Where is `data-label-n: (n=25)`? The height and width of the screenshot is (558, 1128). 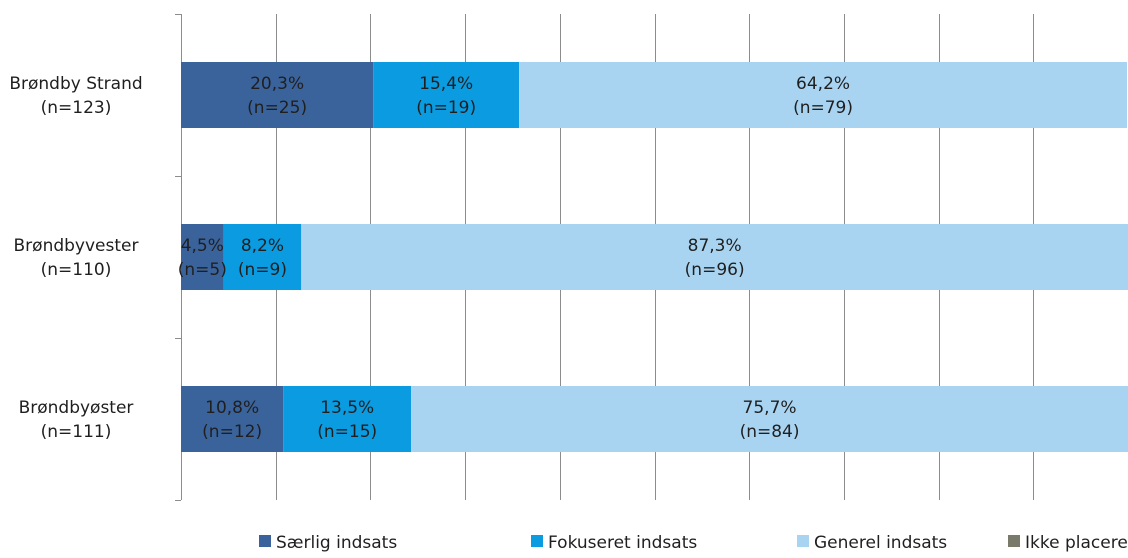 data-label-n: (n=25) is located at coordinates (277, 108).